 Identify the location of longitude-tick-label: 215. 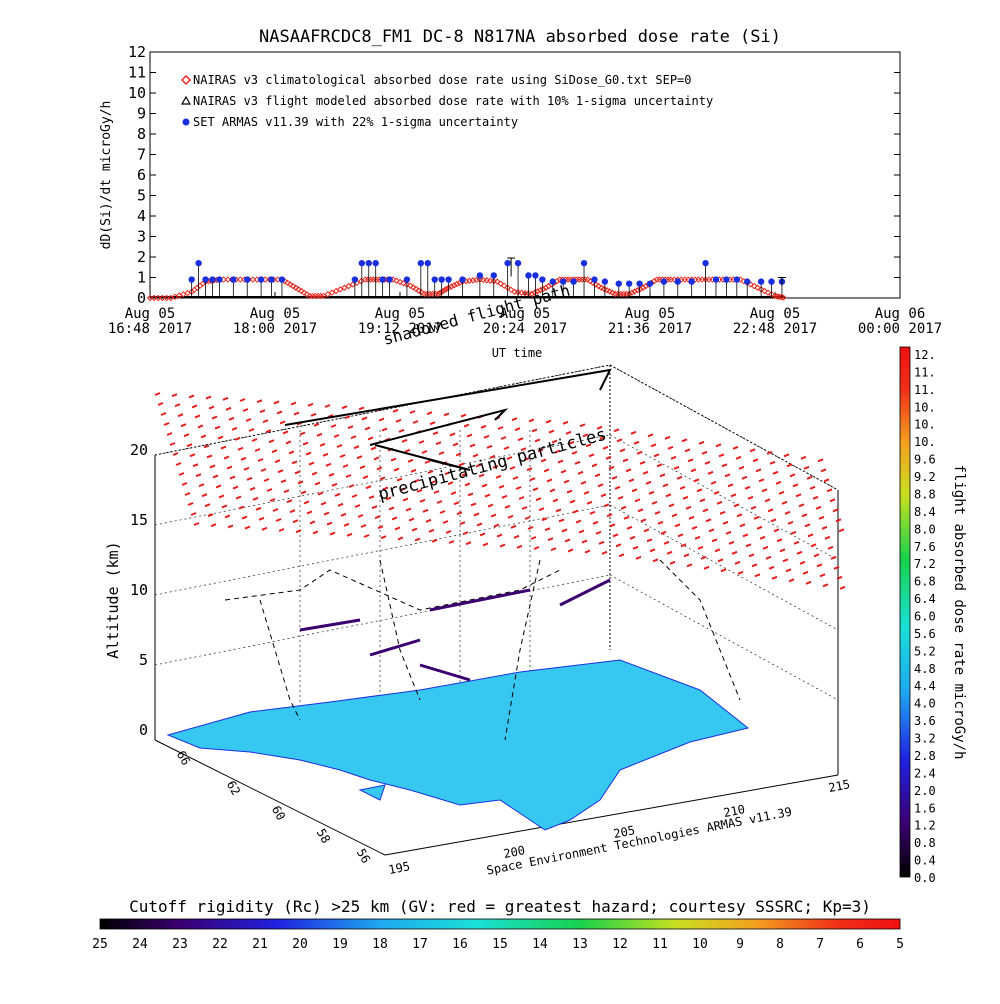
(839, 786).